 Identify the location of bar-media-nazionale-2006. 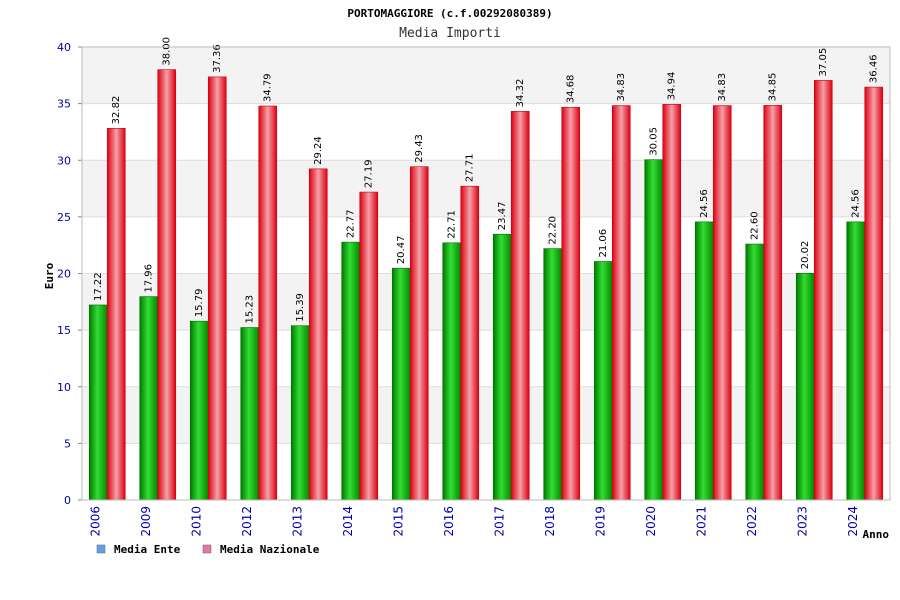
(116, 314).